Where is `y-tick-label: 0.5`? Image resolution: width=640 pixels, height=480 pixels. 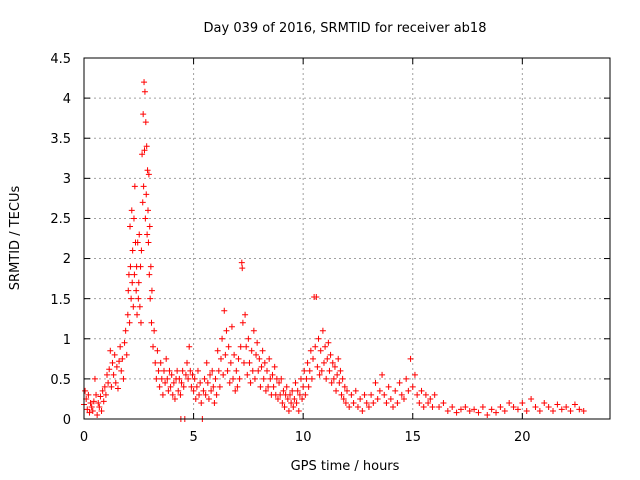
y-tick-label: 0.5 is located at coordinates (60, 380).